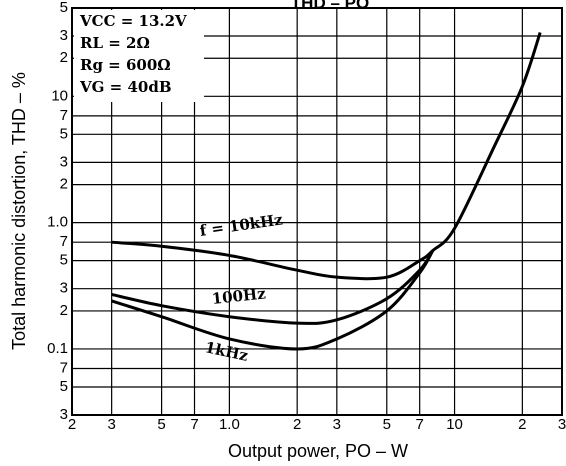 The height and width of the screenshot is (466, 566). I want to click on x-tick-label: 10, so click(454, 424).